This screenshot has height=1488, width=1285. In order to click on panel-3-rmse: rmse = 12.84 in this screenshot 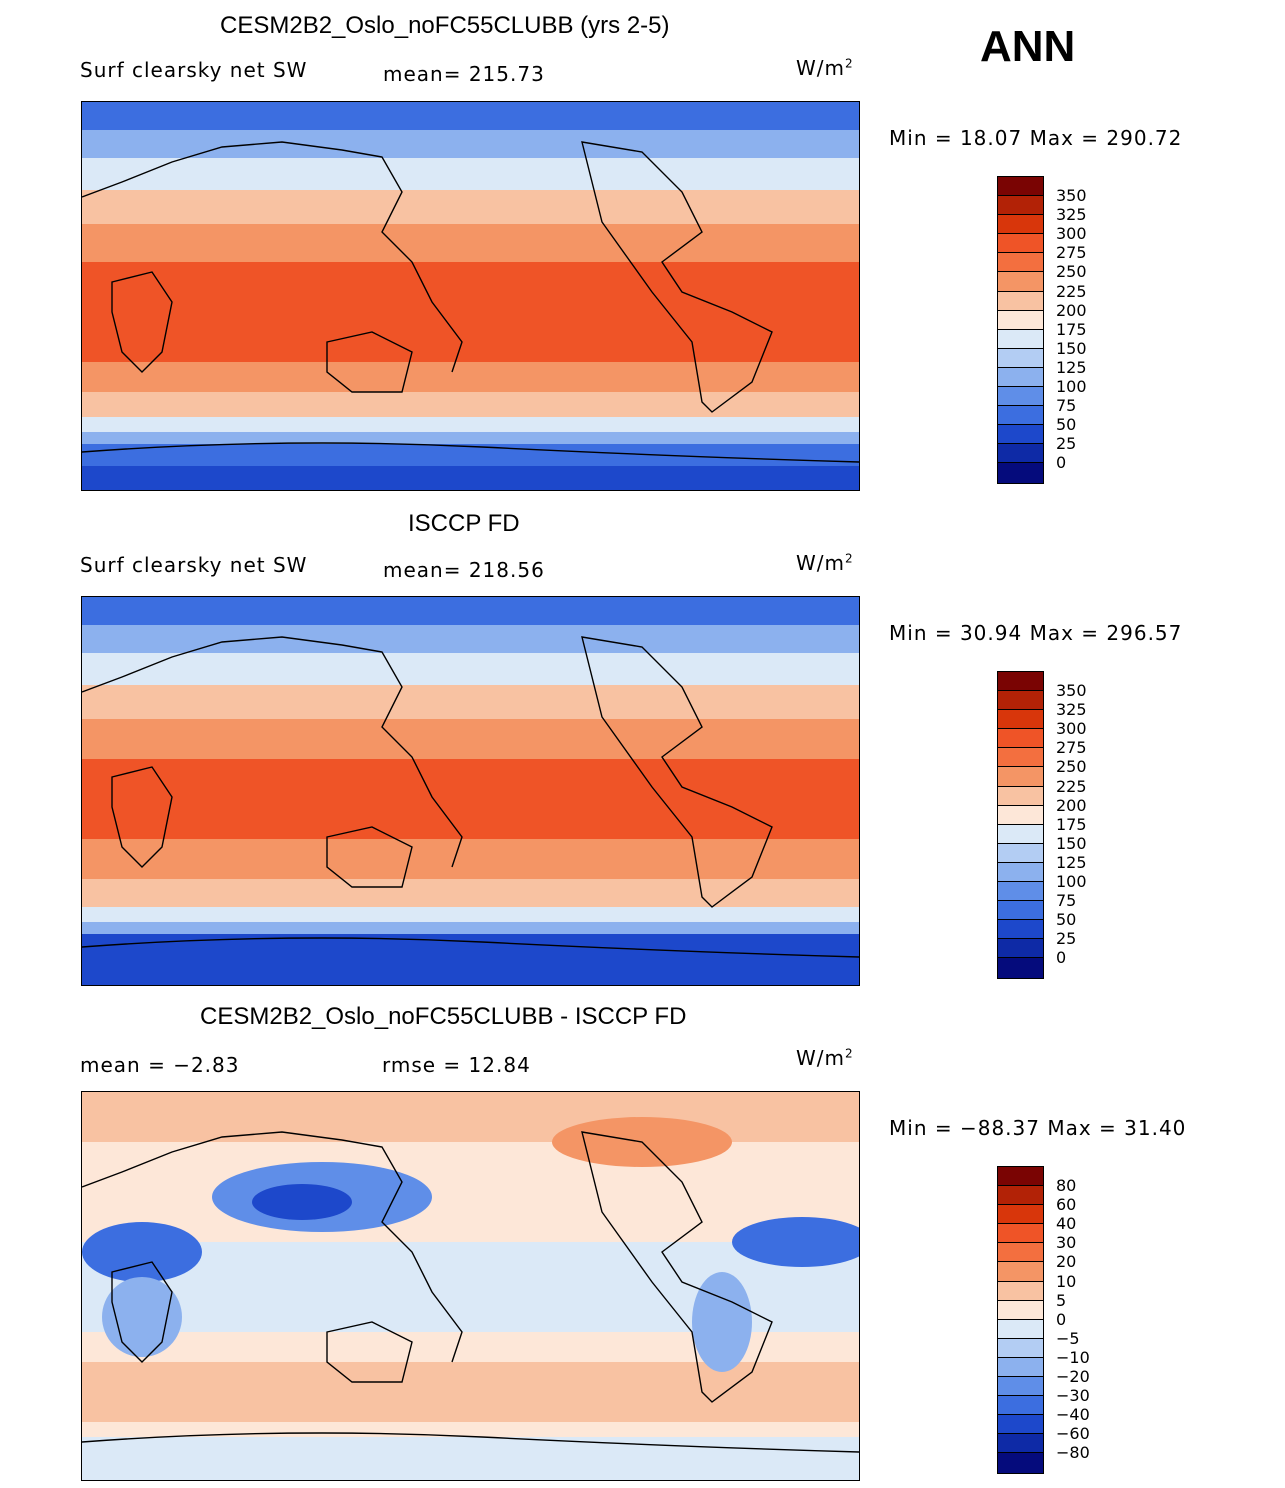, I will do `click(456, 1065)`.